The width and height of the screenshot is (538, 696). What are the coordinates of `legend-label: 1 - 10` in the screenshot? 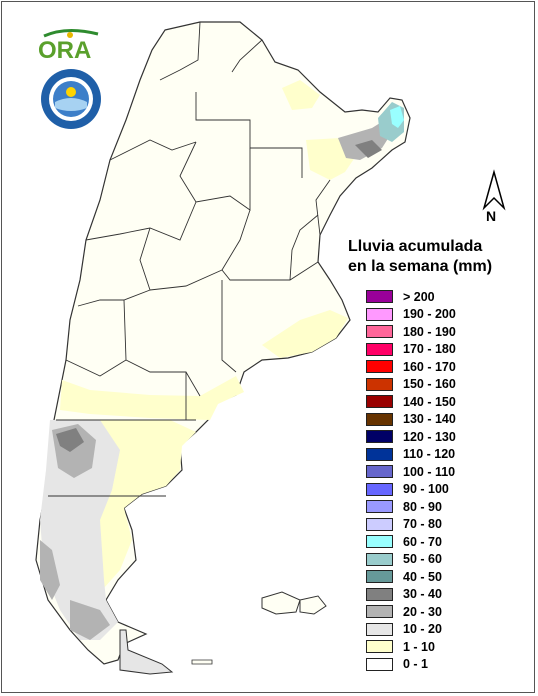 It's located at (419, 646).